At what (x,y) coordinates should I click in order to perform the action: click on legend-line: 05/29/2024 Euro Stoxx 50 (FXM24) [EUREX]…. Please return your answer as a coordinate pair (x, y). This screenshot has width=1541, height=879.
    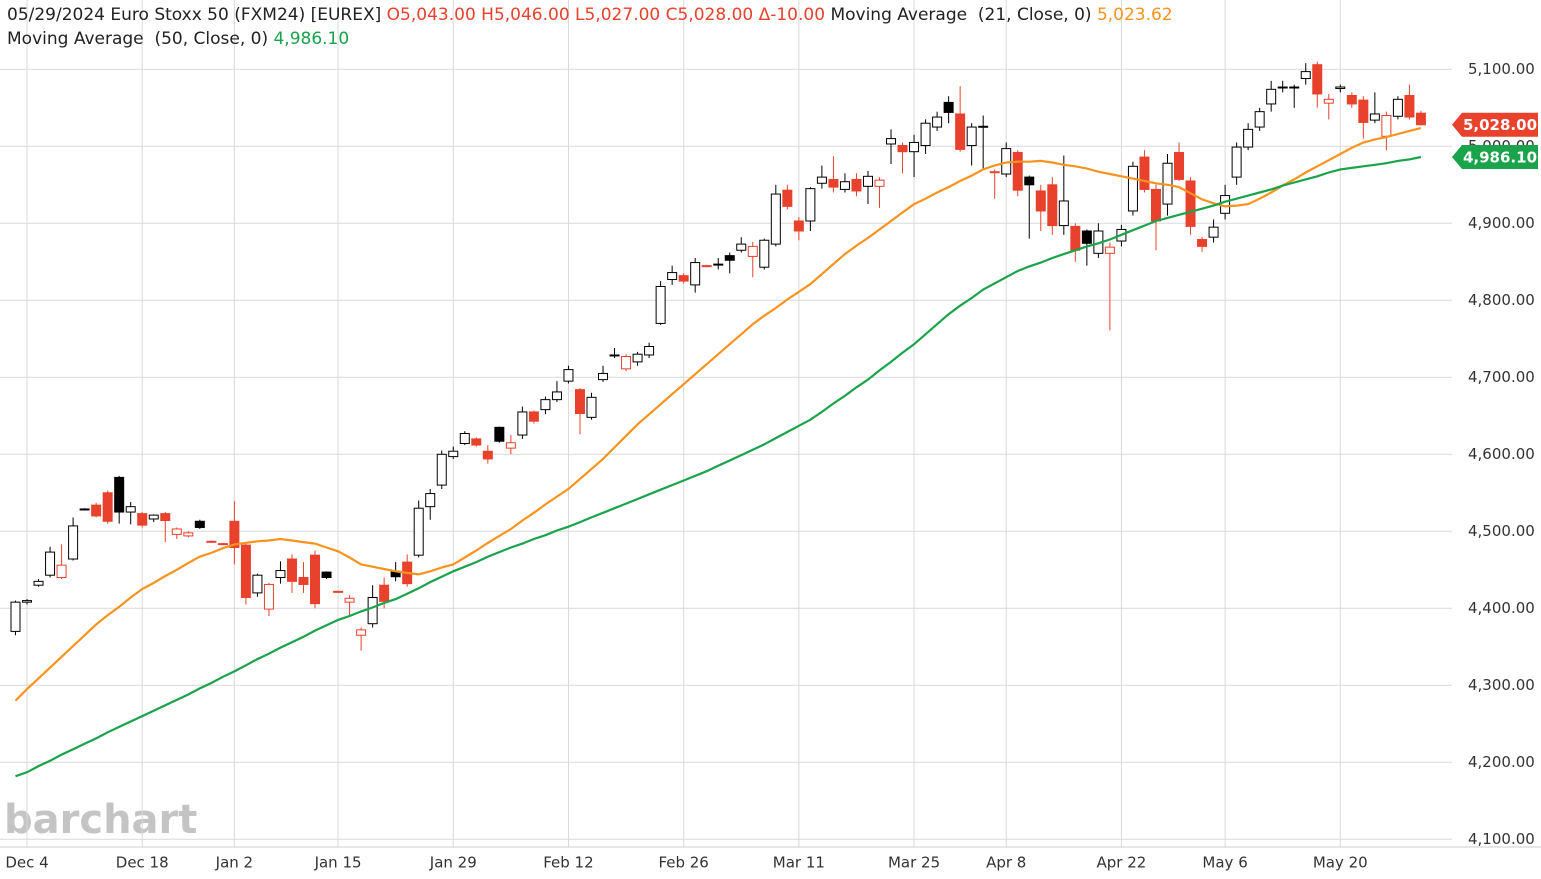
    Looking at the image, I should click on (590, 15).